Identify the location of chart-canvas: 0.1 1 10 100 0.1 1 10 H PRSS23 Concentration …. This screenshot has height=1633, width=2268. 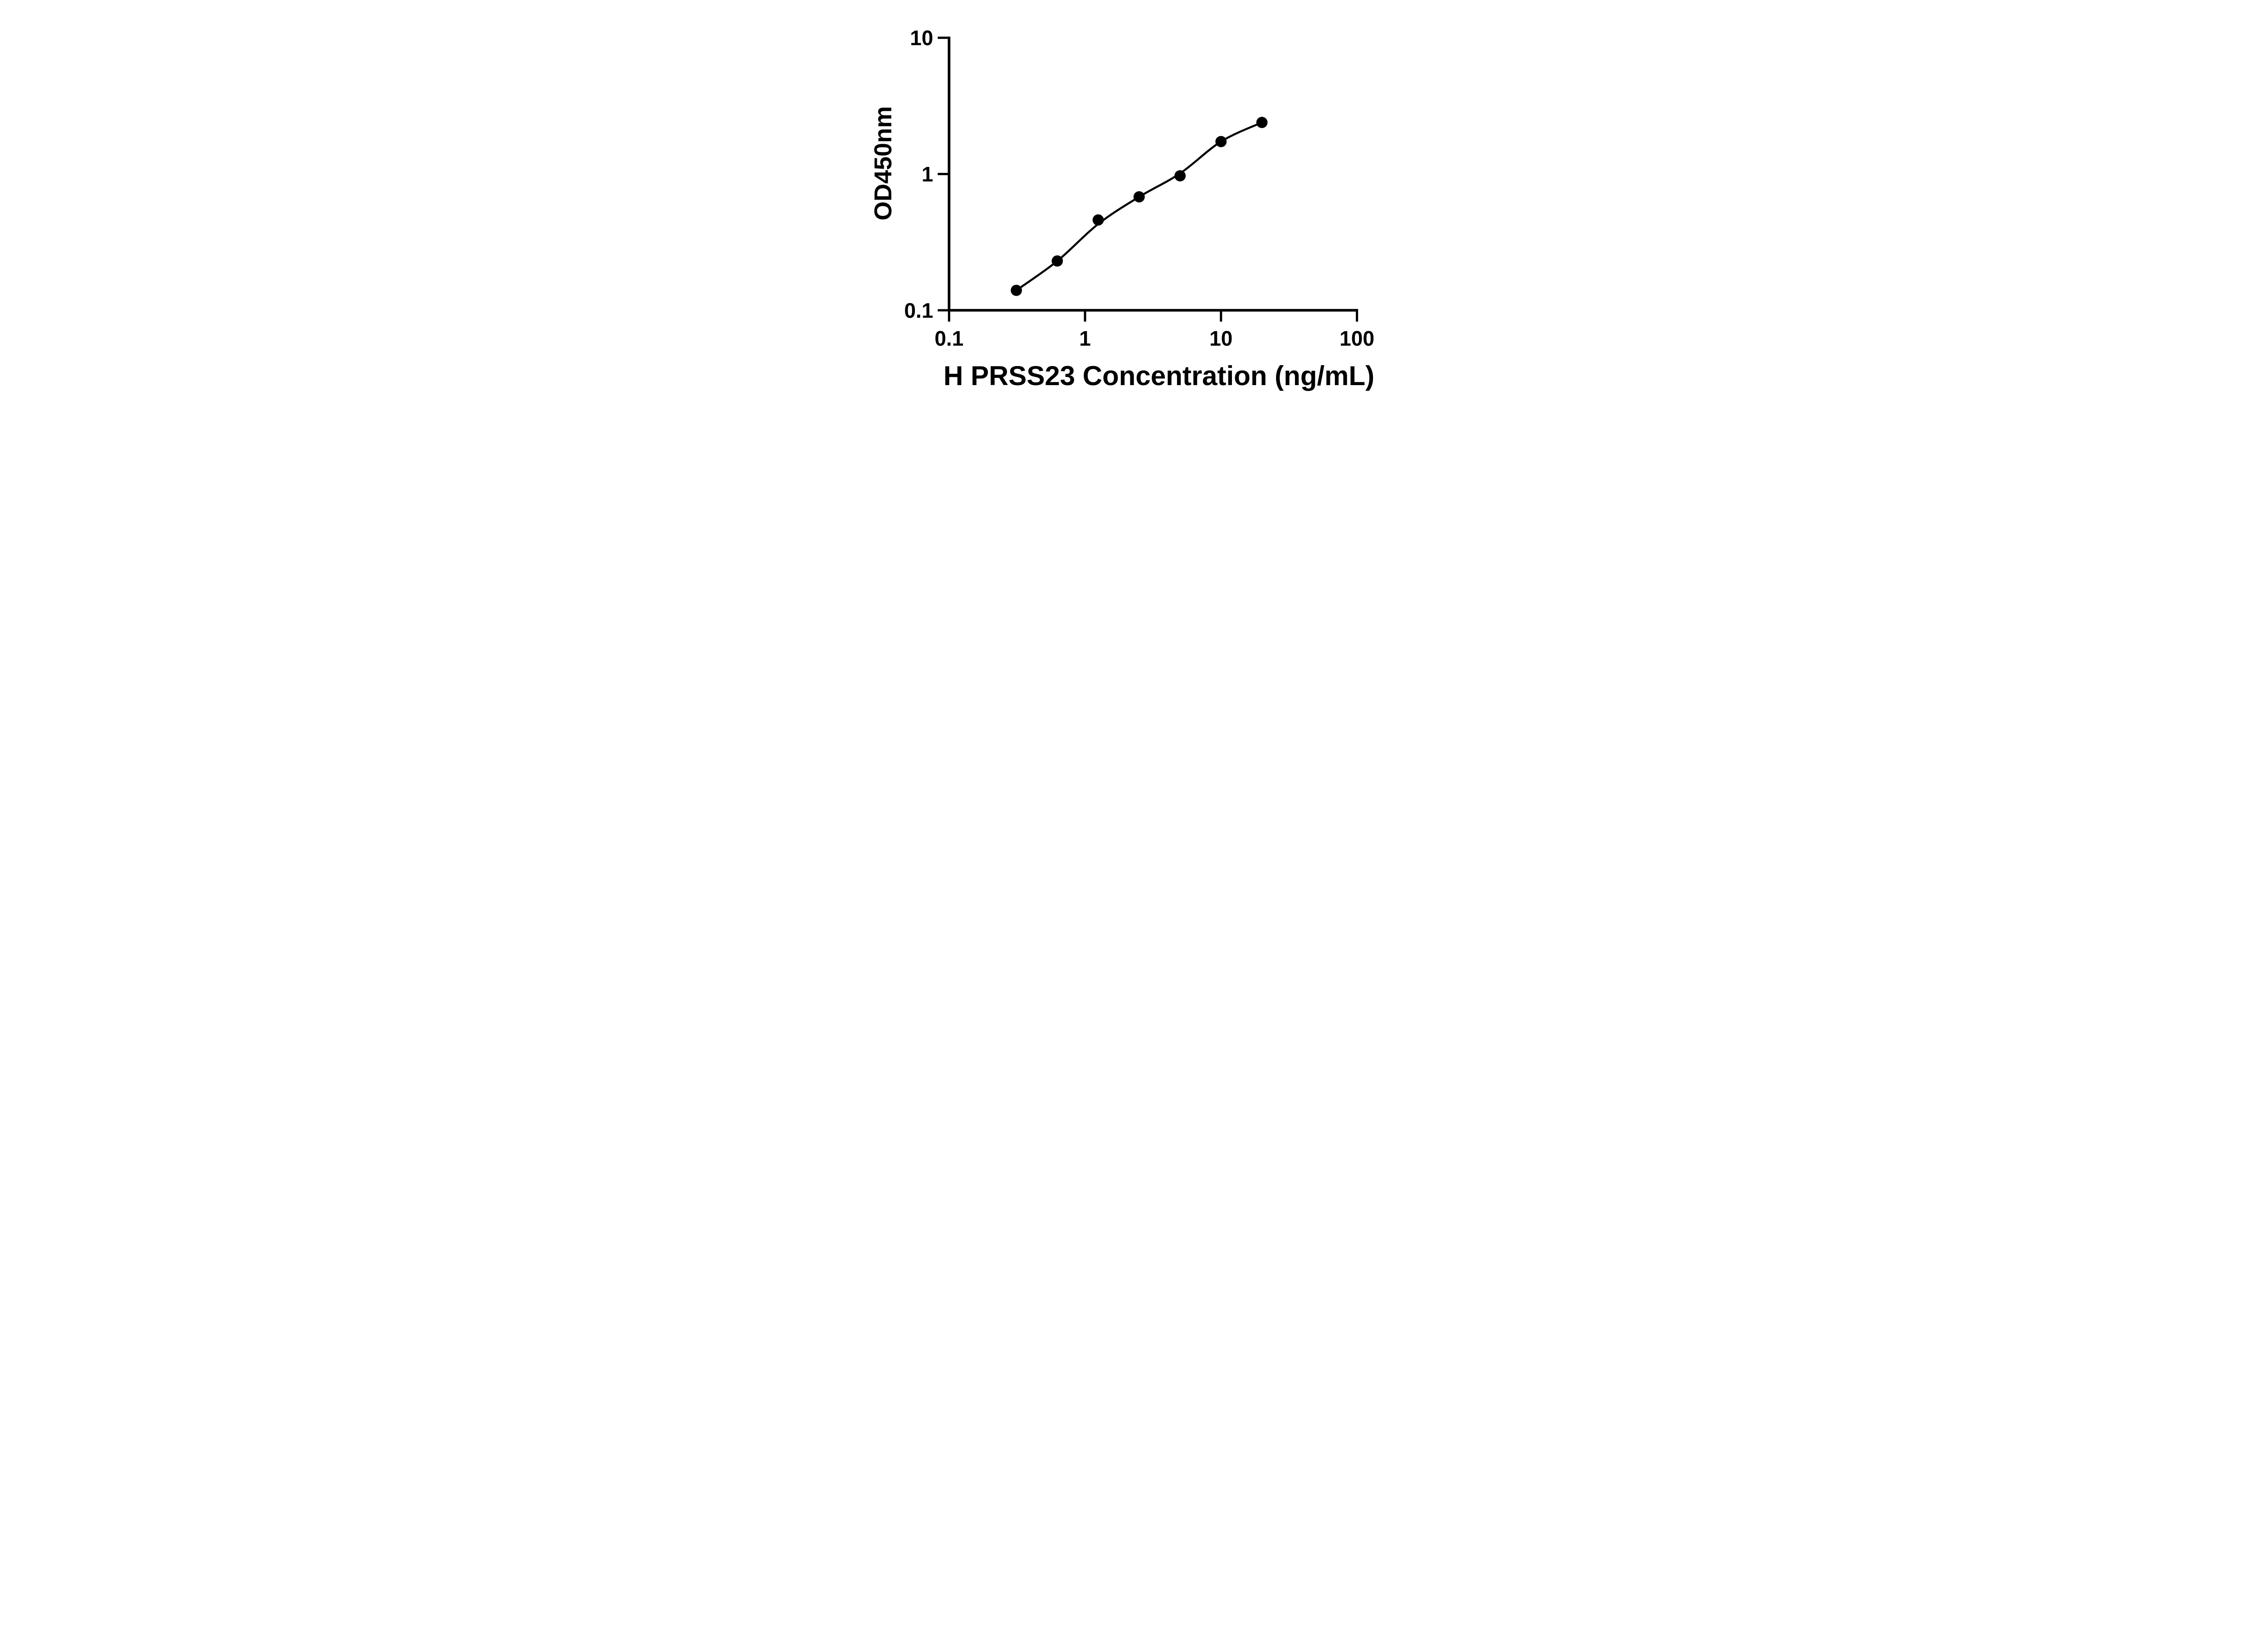
(1122, 208).